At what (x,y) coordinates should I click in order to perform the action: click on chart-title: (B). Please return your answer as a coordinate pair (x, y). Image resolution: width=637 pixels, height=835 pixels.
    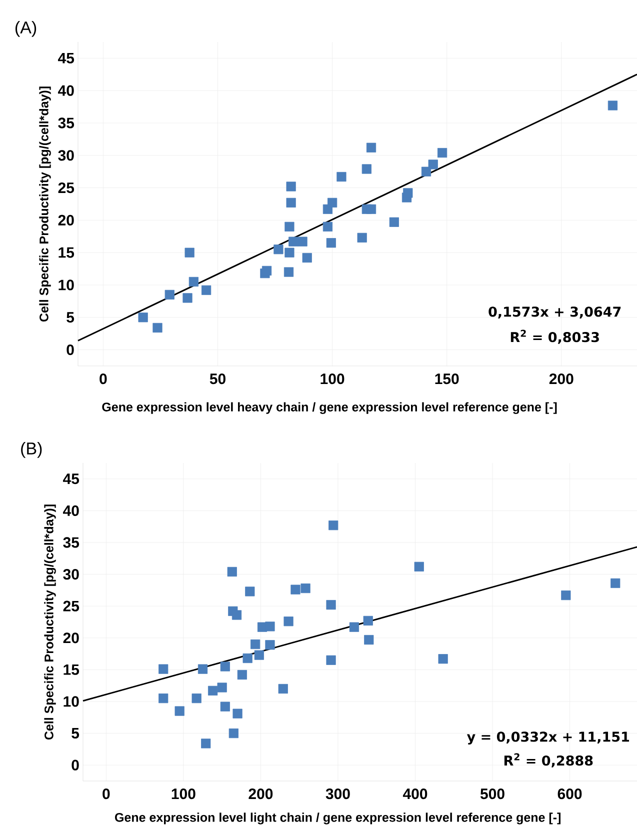
    Looking at the image, I should click on (31, 450).